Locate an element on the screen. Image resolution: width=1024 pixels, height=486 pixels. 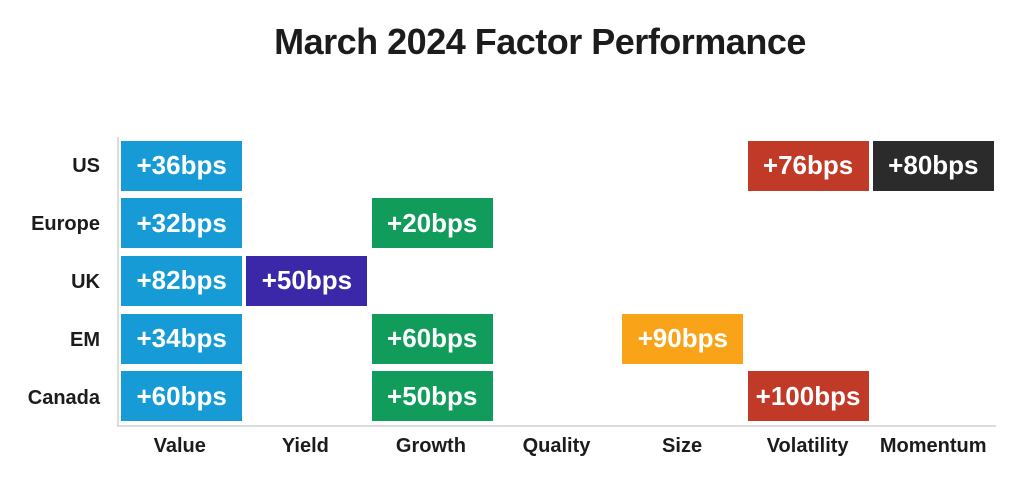
row-label-uk: UK is located at coordinates (85, 281).